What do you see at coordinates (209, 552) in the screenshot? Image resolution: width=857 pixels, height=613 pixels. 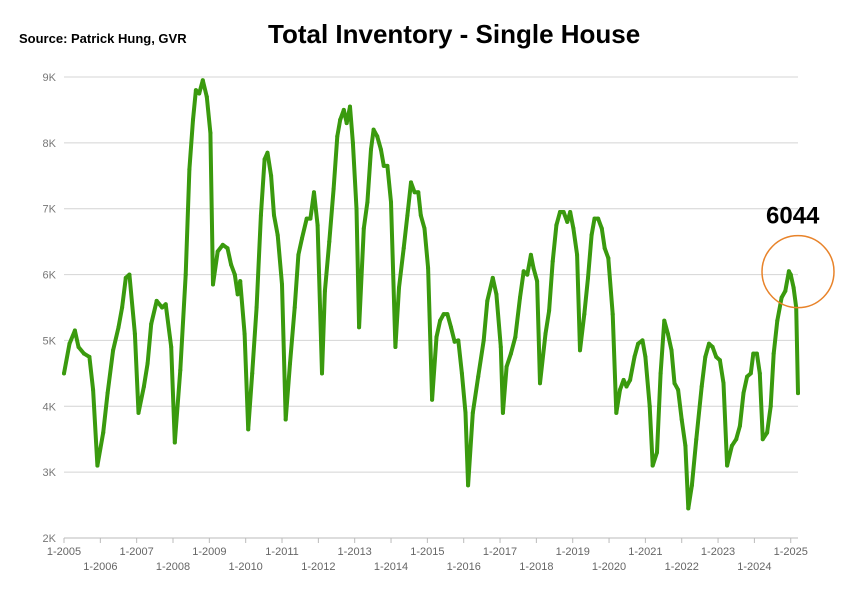 I see `x-tick-label: 1-2009` at bounding box center [209, 552].